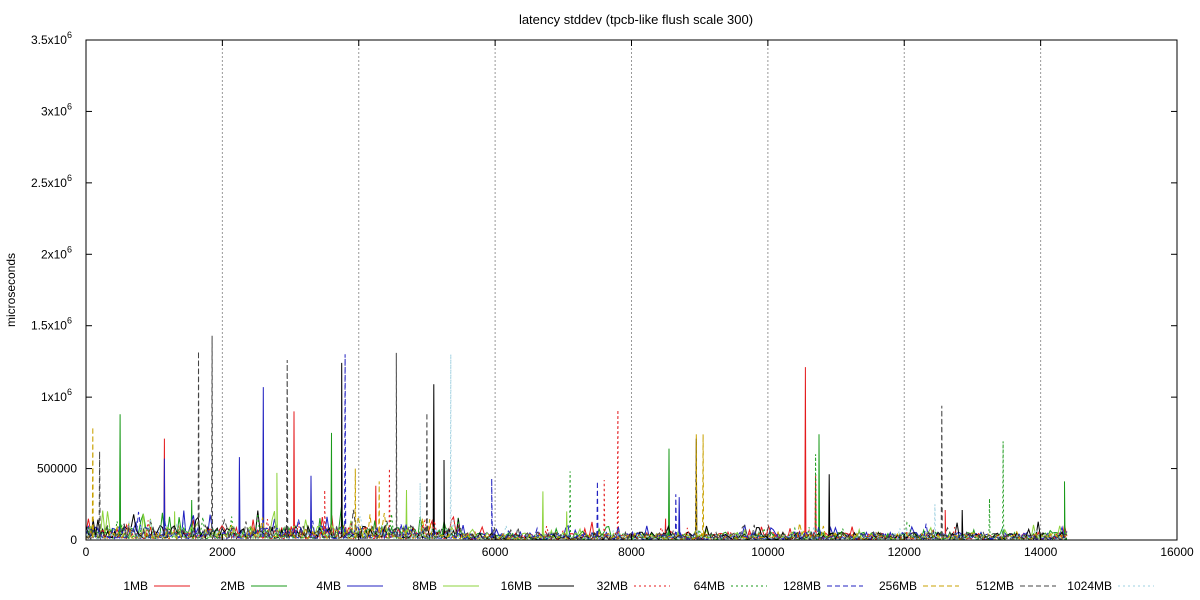 The height and width of the screenshot is (600, 1200). I want to click on x-tick-label: 16000, so click(1177, 552).